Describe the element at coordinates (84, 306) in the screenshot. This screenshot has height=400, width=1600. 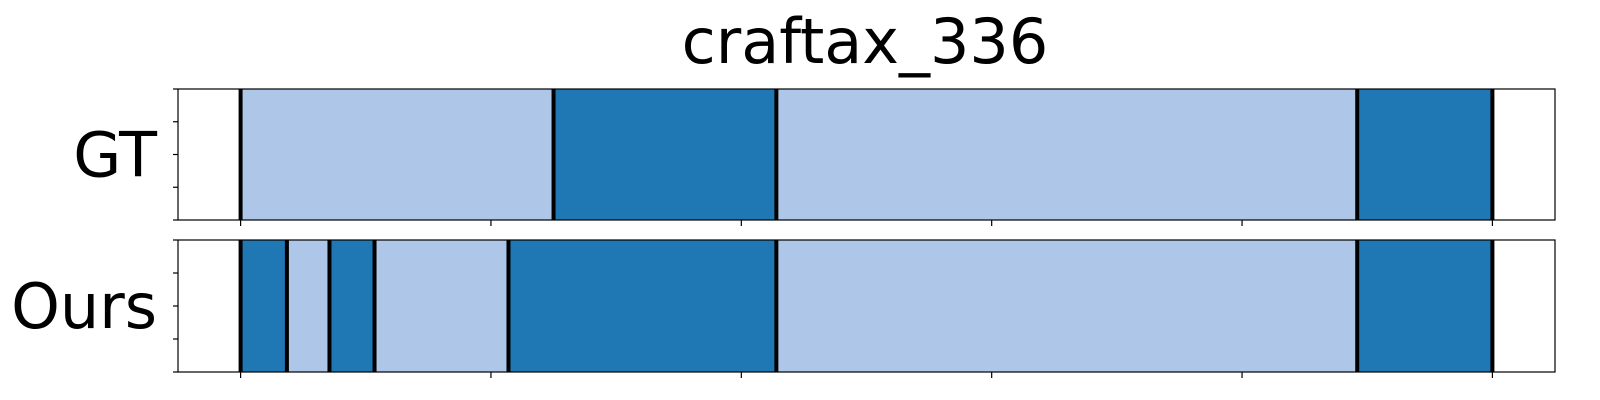
I see `row-label-ours: Ours` at that location.